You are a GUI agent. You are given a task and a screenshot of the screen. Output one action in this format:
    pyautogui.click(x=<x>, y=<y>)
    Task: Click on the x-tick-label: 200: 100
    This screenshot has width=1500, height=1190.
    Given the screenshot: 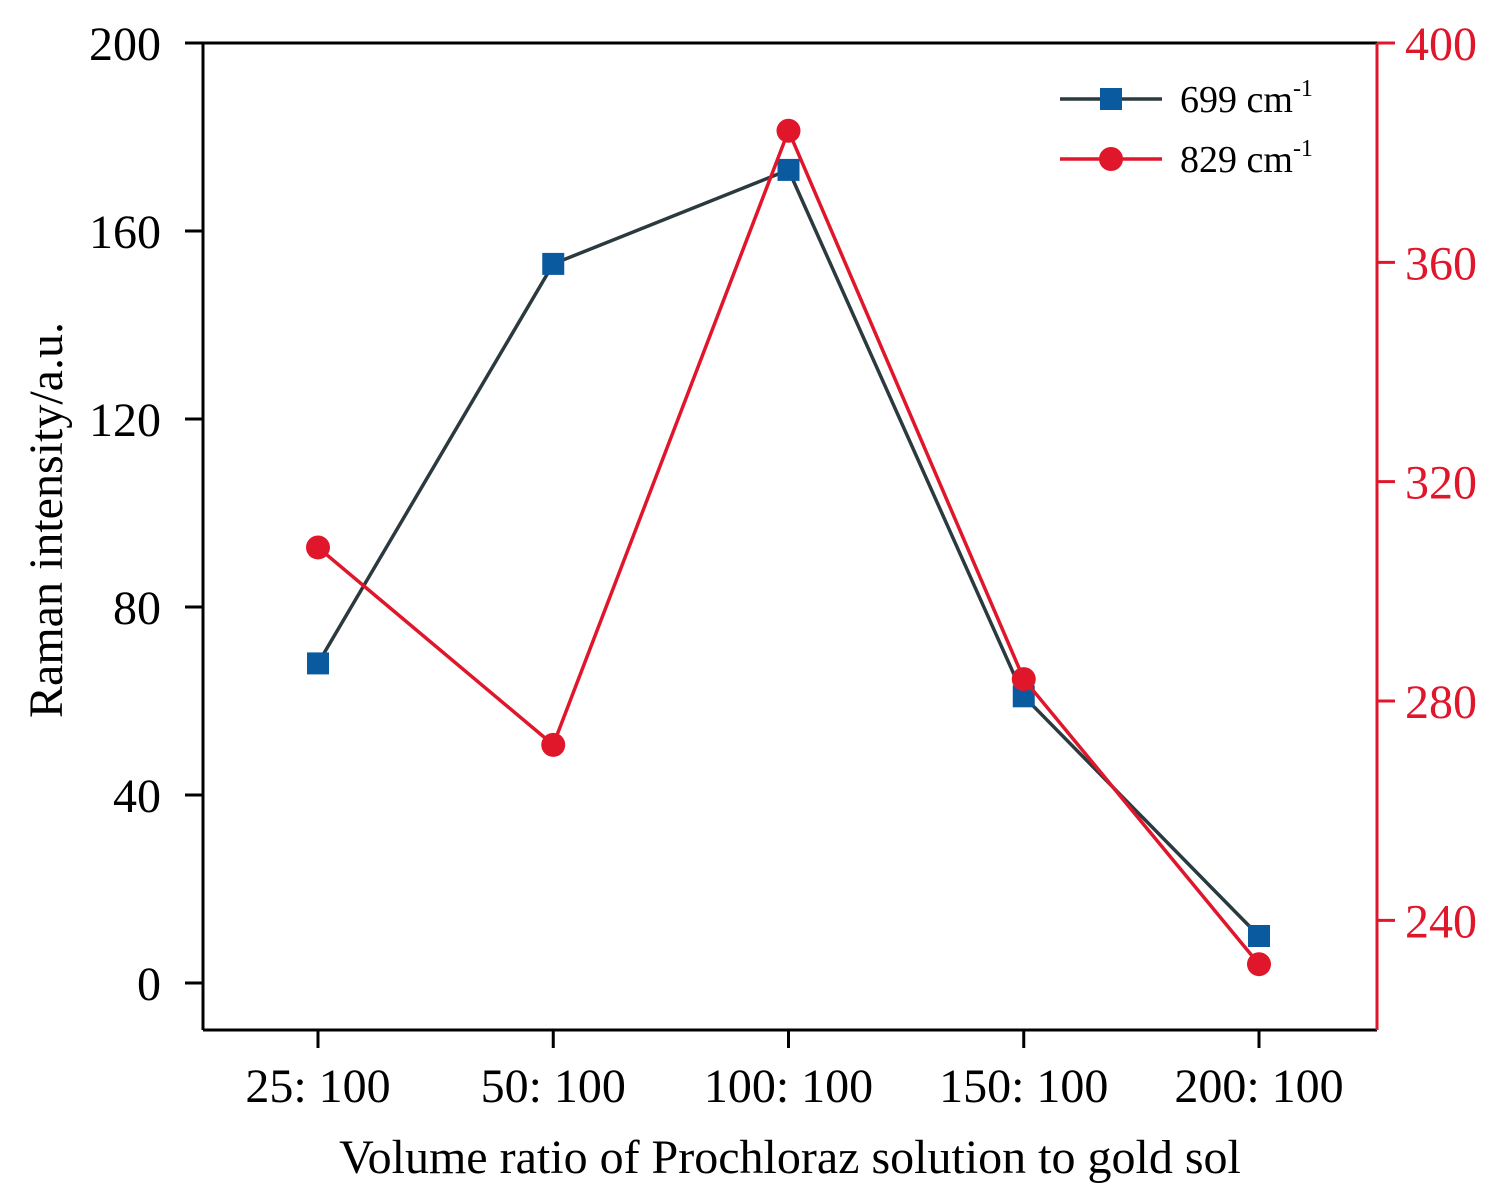 What is the action you would take?
    pyautogui.click(x=1258, y=1086)
    